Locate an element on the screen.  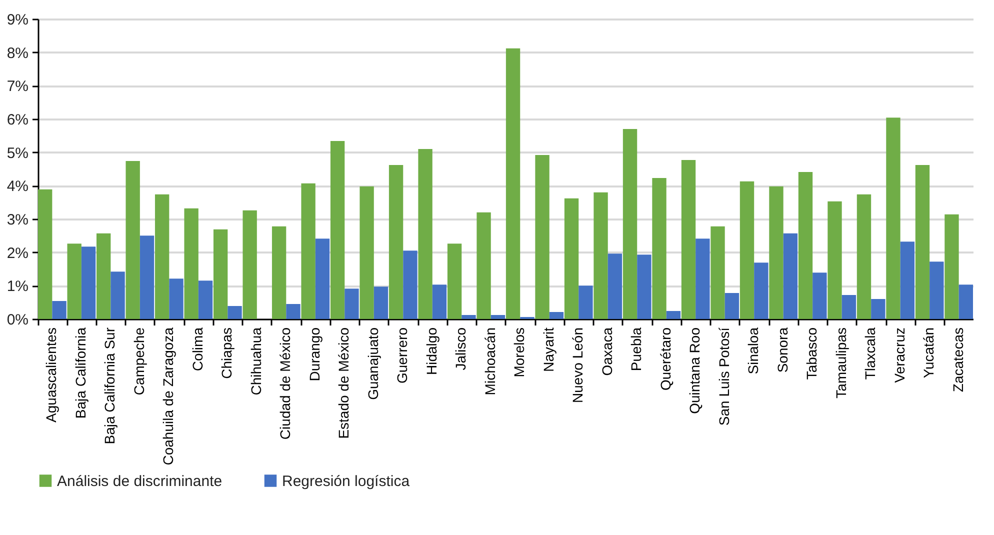
x-tick-label: Nuevo León is located at coordinates (578, 366).